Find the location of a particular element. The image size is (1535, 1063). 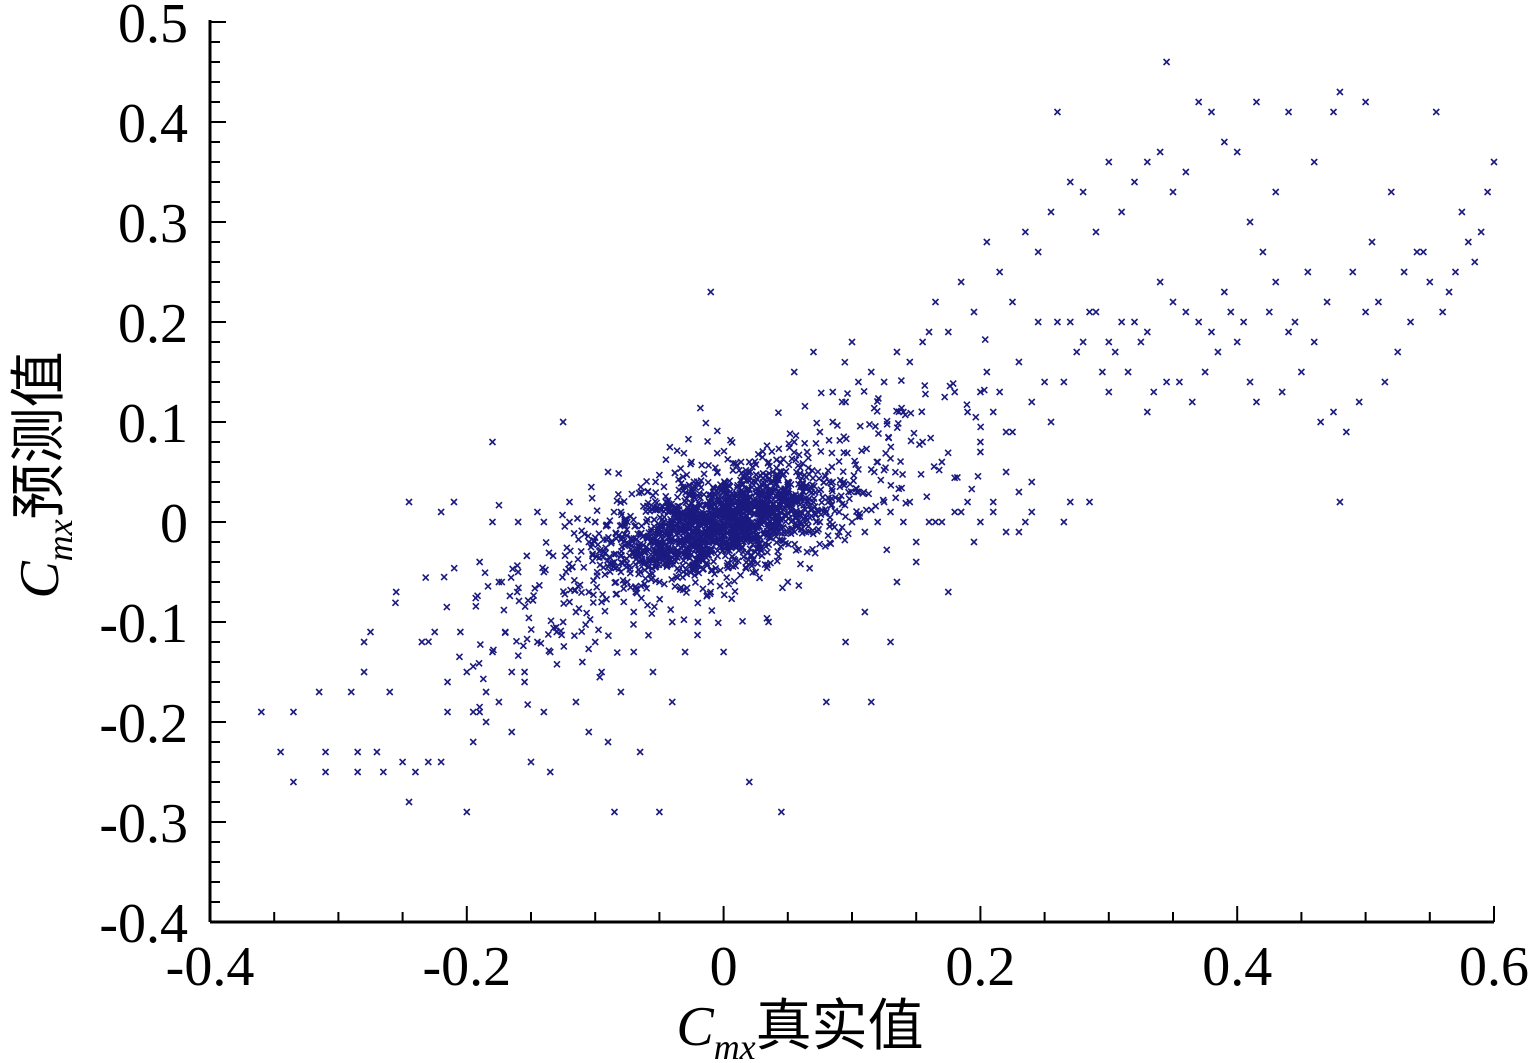

x-axis-title: Cmx真实值 is located at coordinates (799, 1029).